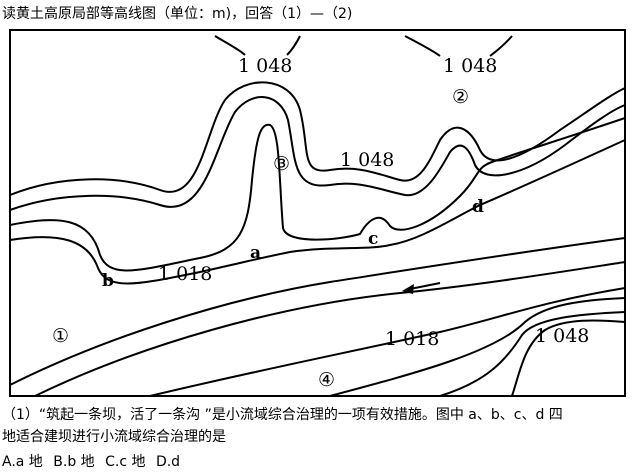 The height and width of the screenshot is (473, 644). What do you see at coordinates (408, 289) in the screenshot?
I see `arrow-head` at bounding box center [408, 289].